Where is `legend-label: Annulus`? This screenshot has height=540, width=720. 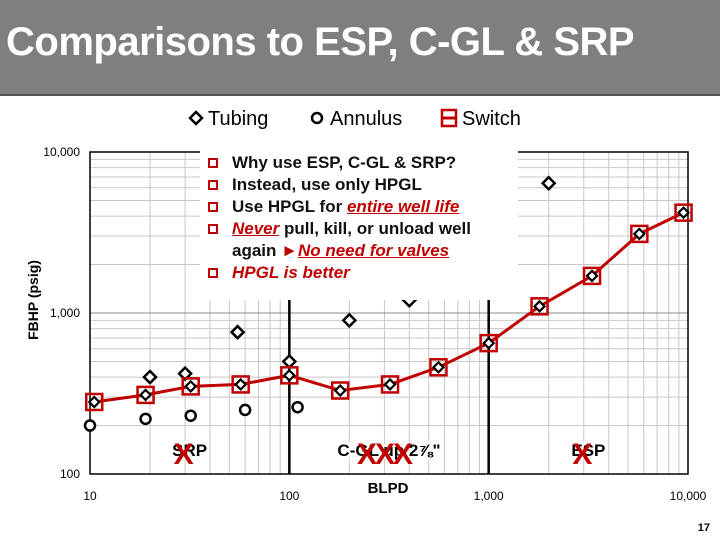 legend-label: Annulus is located at coordinates (366, 119).